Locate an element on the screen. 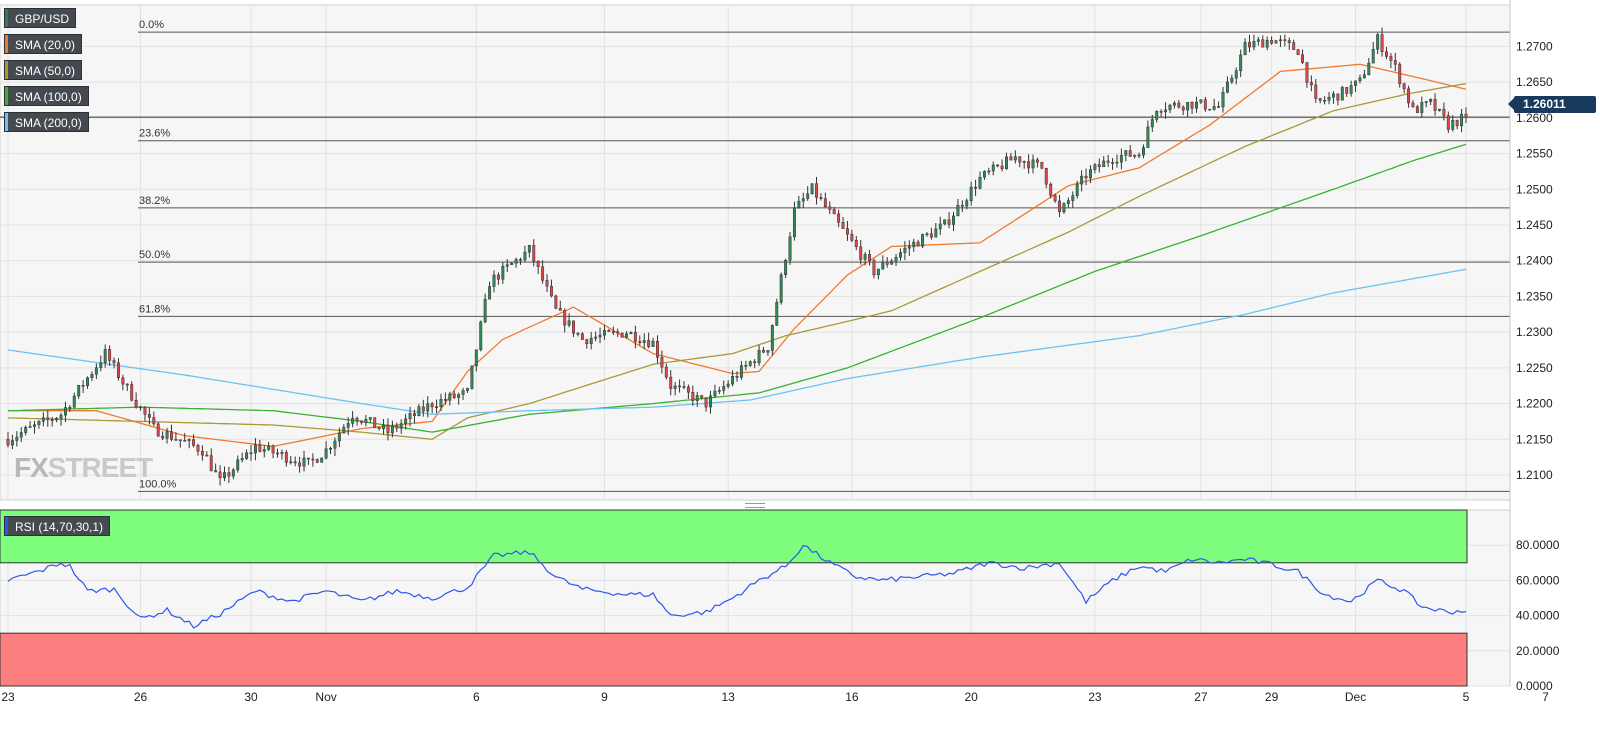 The height and width of the screenshot is (731, 1600). legend-sma50: SMA (50,0) is located at coordinates (43, 70).